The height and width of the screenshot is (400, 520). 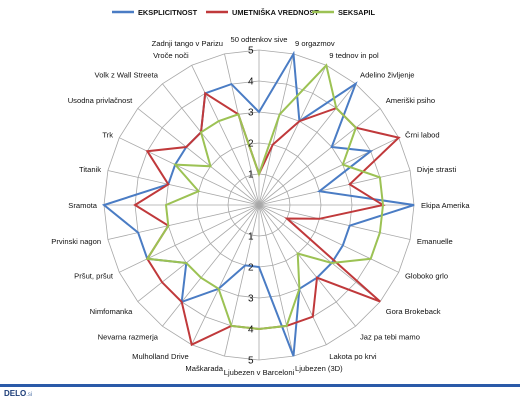 I want to click on tick-label-lower: 1, so click(x=251, y=237).